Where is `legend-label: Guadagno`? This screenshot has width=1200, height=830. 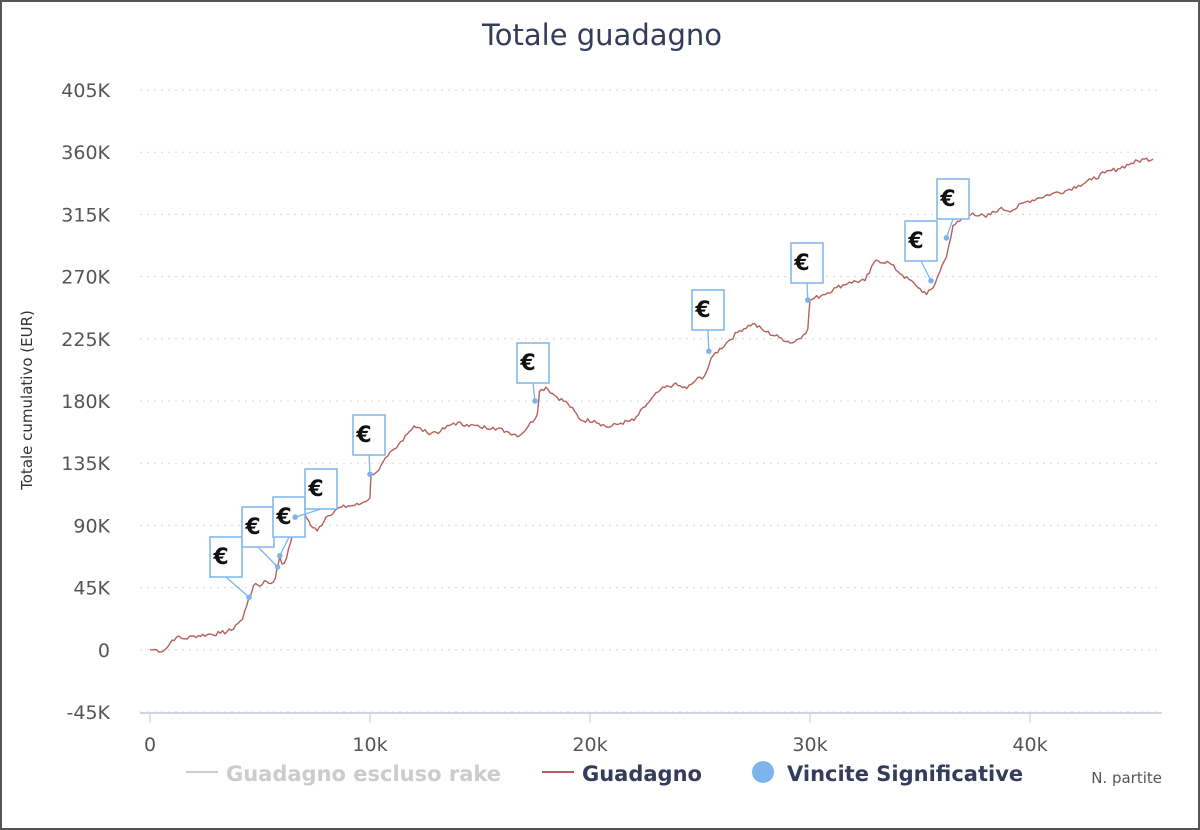
legend-label: Guadagno is located at coordinates (642, 774).